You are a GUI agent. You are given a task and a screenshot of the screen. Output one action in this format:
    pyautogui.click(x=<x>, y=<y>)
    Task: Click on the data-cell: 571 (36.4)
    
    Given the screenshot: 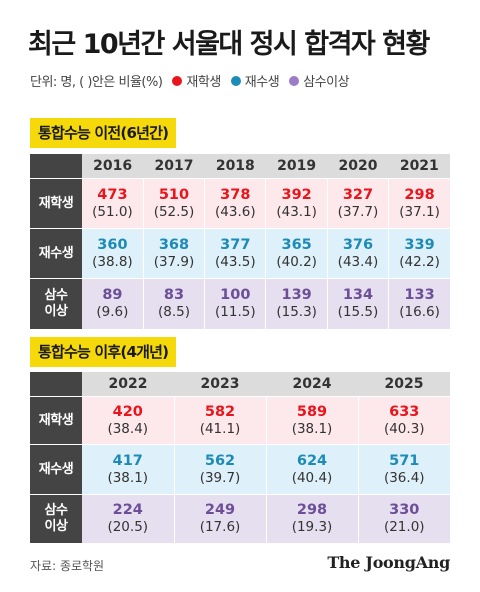 What is the action you would take?
    pyautogui.click(x=404, y=469)
    